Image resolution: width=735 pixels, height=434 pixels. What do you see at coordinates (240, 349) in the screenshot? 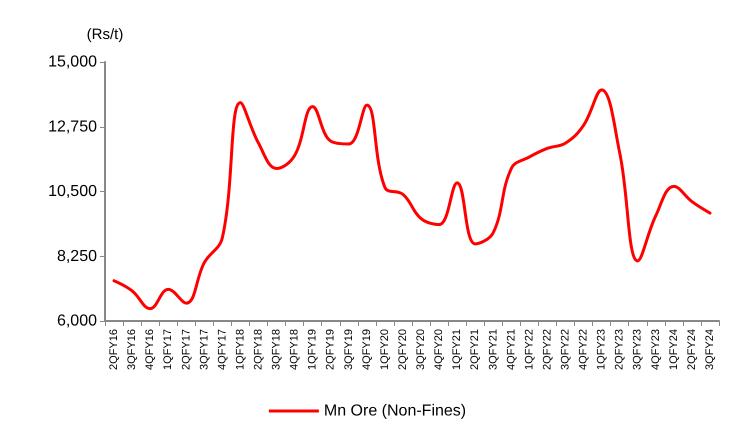
I see `x-tick-label: 1QFY18` at bounding box center [240, 349].